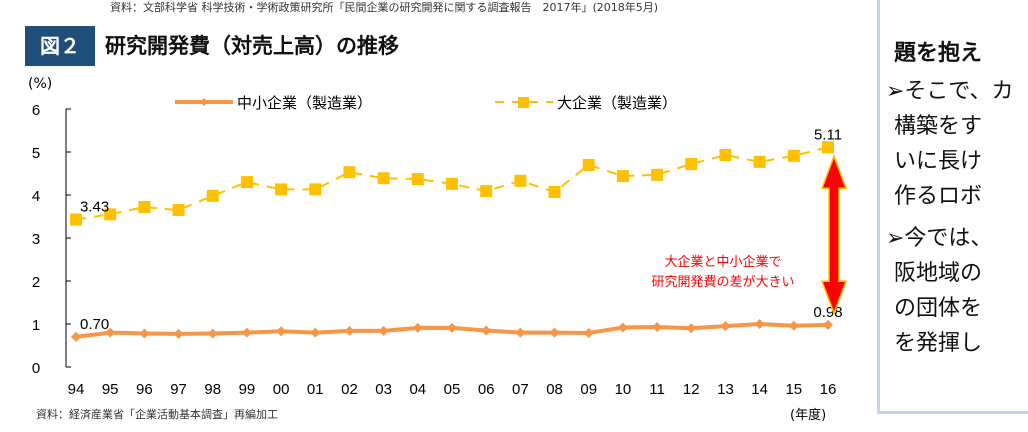  What do you see at coordinates (808, 415) in the screenshot?
I see `x-axis-unit: (年度)` at bounding box center [808, 415].